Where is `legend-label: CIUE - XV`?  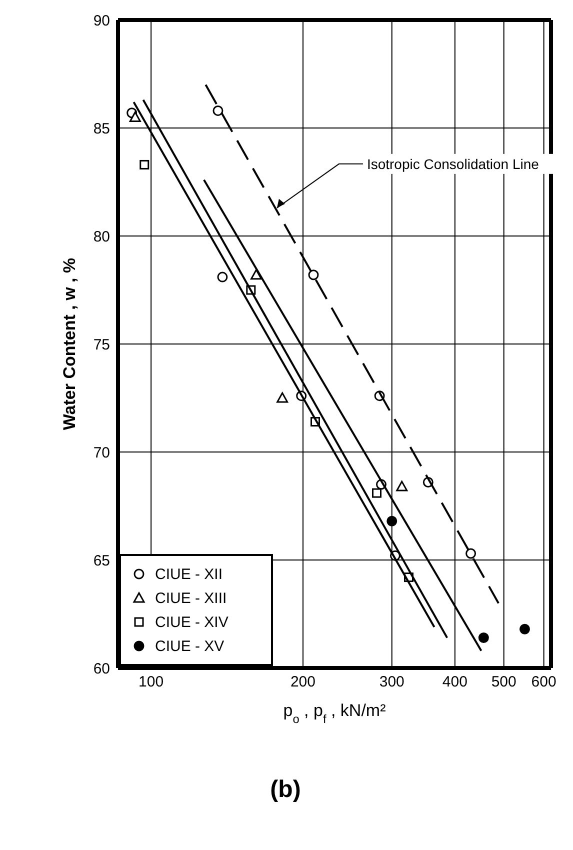
legend-label: CIUE - XV is located at coordinates (189, 646).